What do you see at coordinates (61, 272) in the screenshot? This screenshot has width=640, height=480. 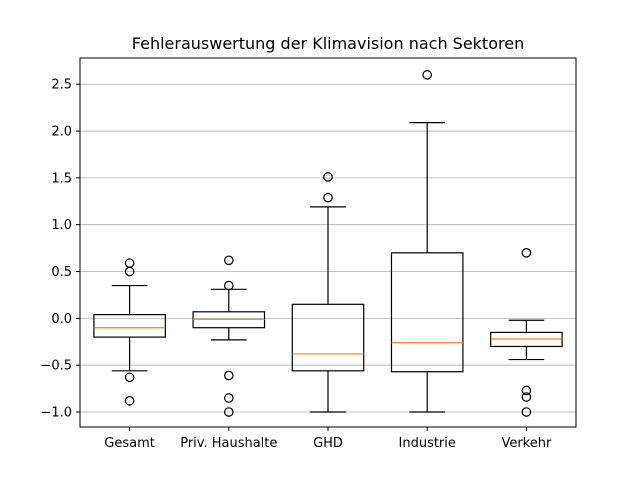 I see `y-tick-label: 0.5` at bounding box center [61, 272].